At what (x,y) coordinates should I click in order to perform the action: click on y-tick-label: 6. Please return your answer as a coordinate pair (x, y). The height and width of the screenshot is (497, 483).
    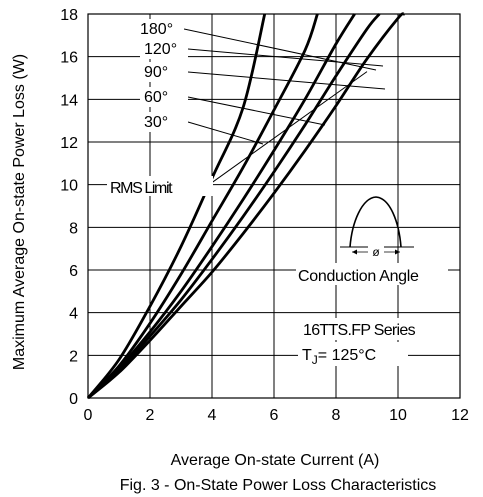
    Looking at the image, I should click on (73, 271).